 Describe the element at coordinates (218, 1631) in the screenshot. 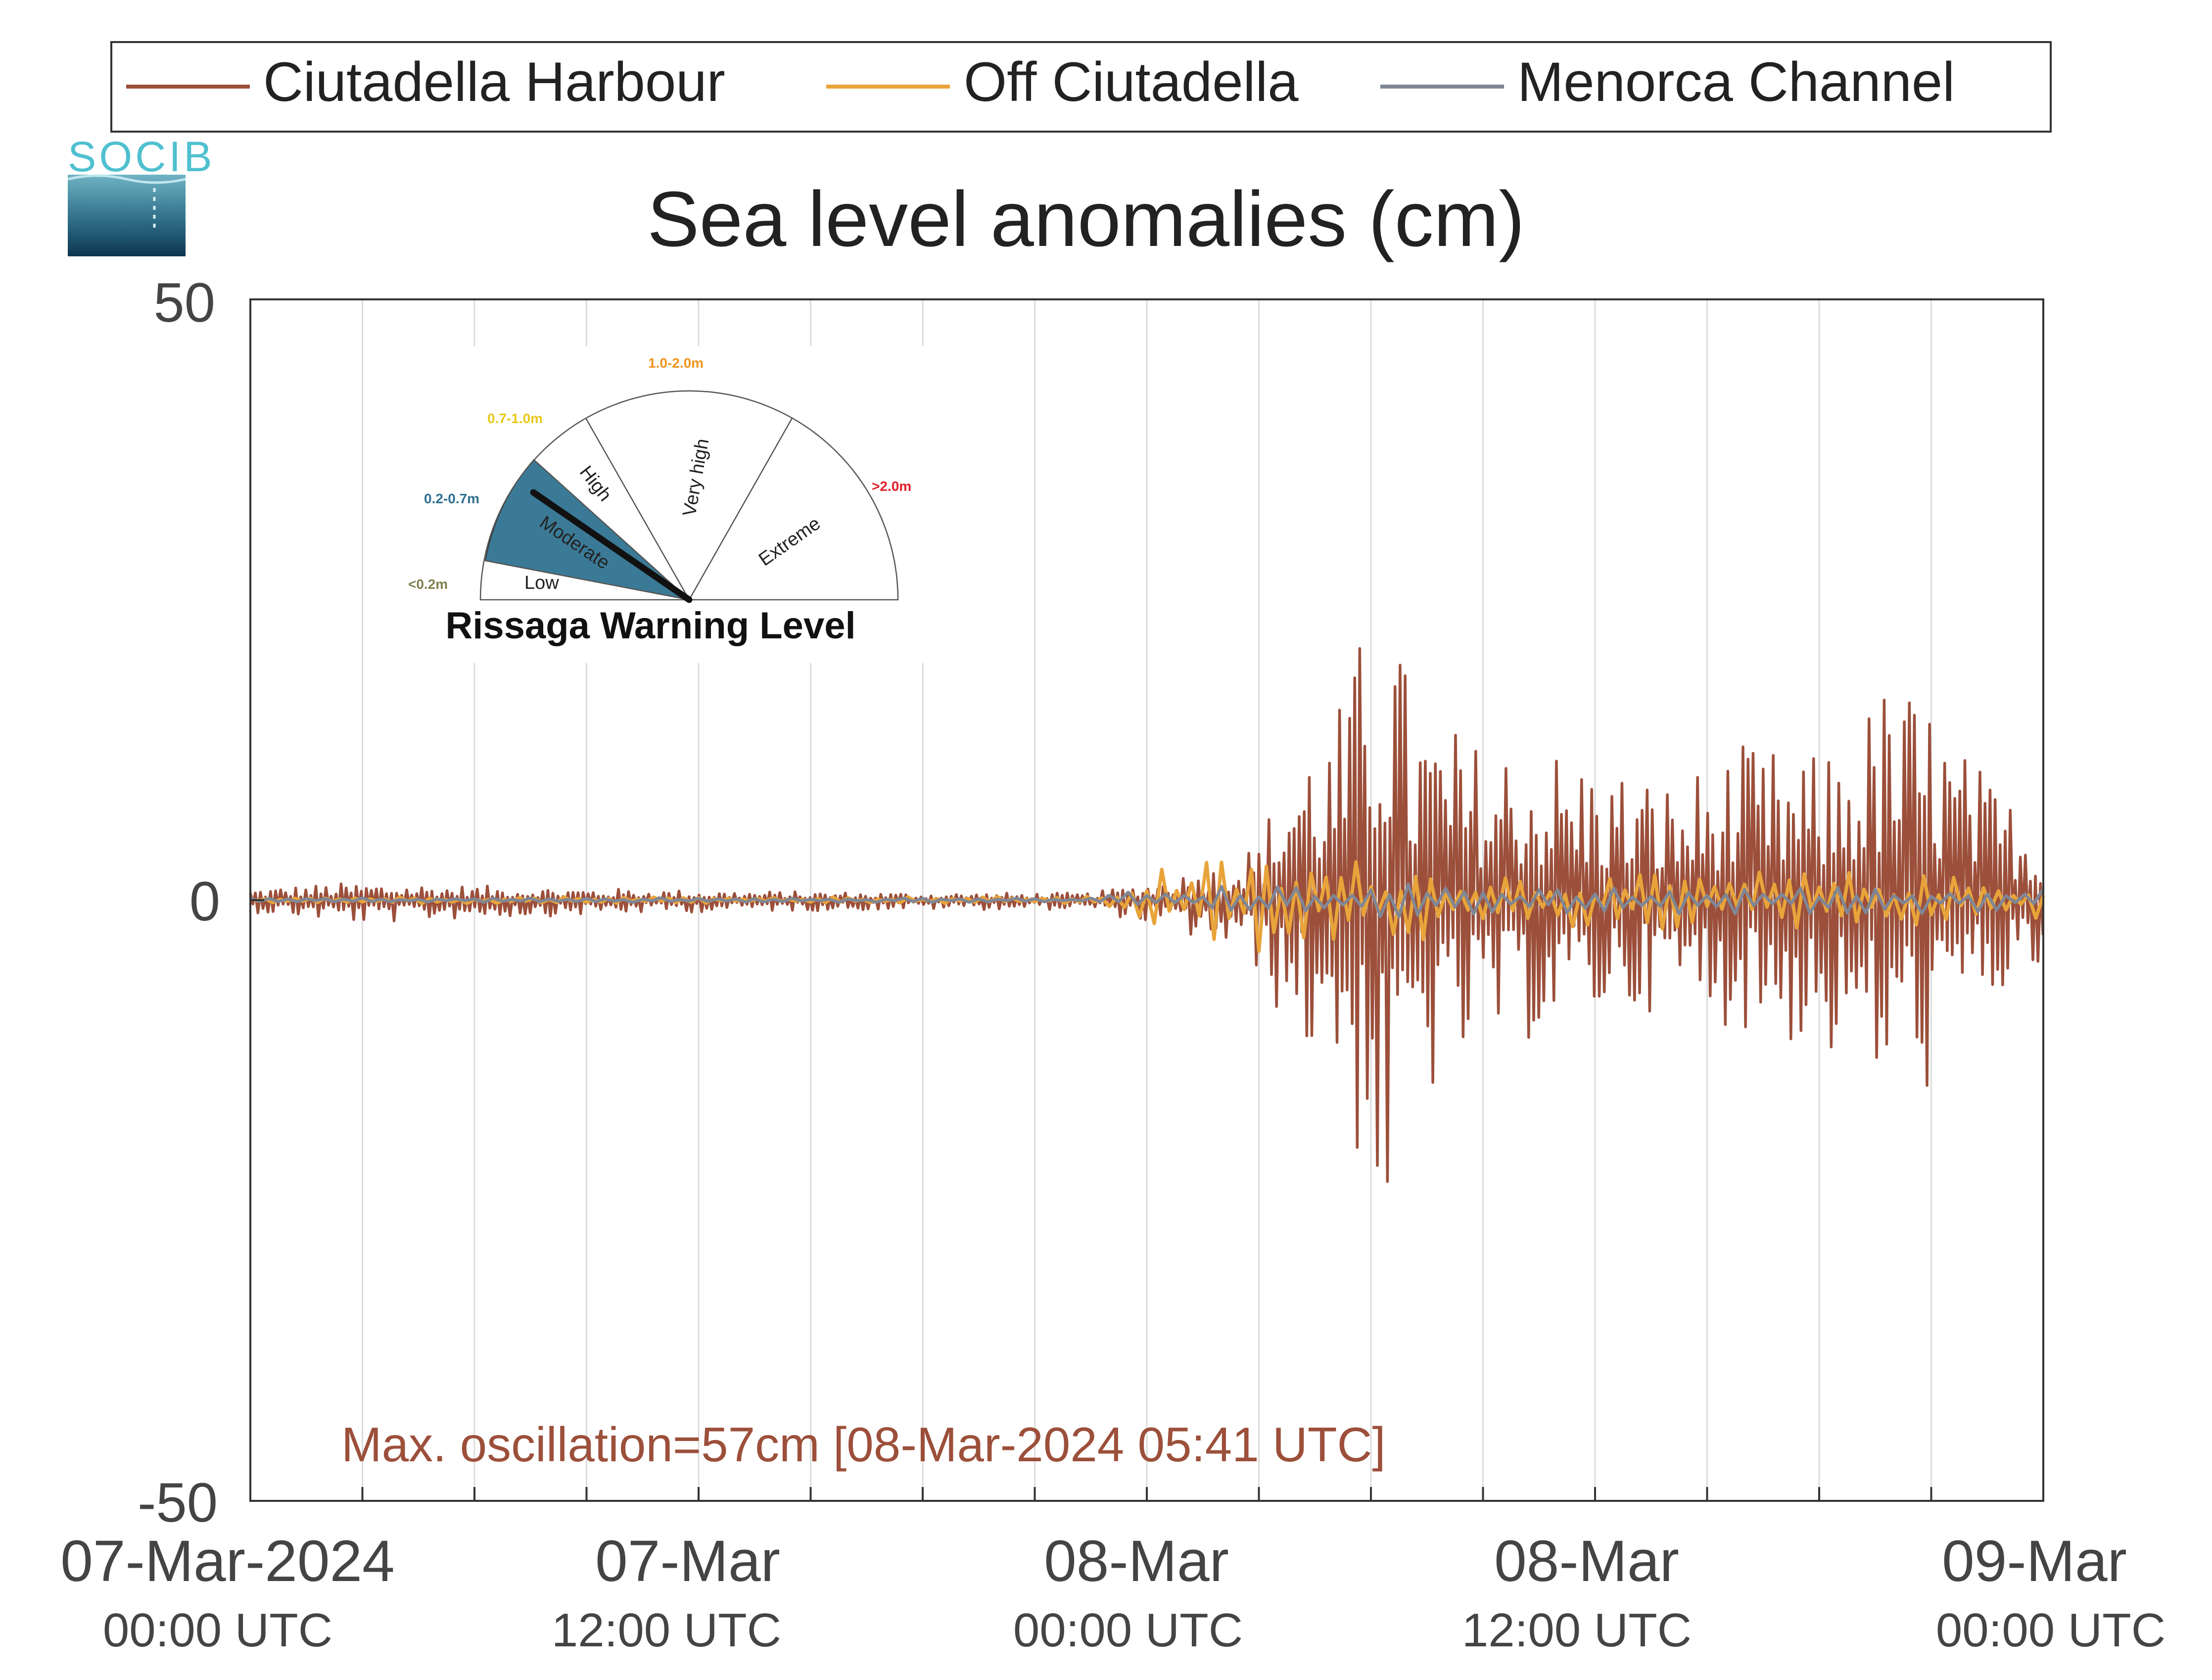

I see `x-tick-time-0: 00:00 UTC` at that location.